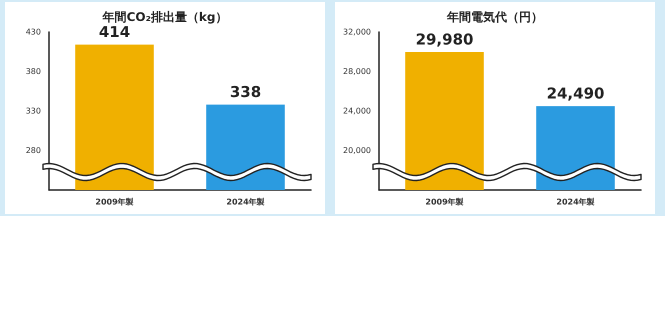 The image size is (665, 320). Describe the element at coordinates (165, 17) in the screenshot. I see `chart-title: 年間CO₂排出量（kg）` at that location.